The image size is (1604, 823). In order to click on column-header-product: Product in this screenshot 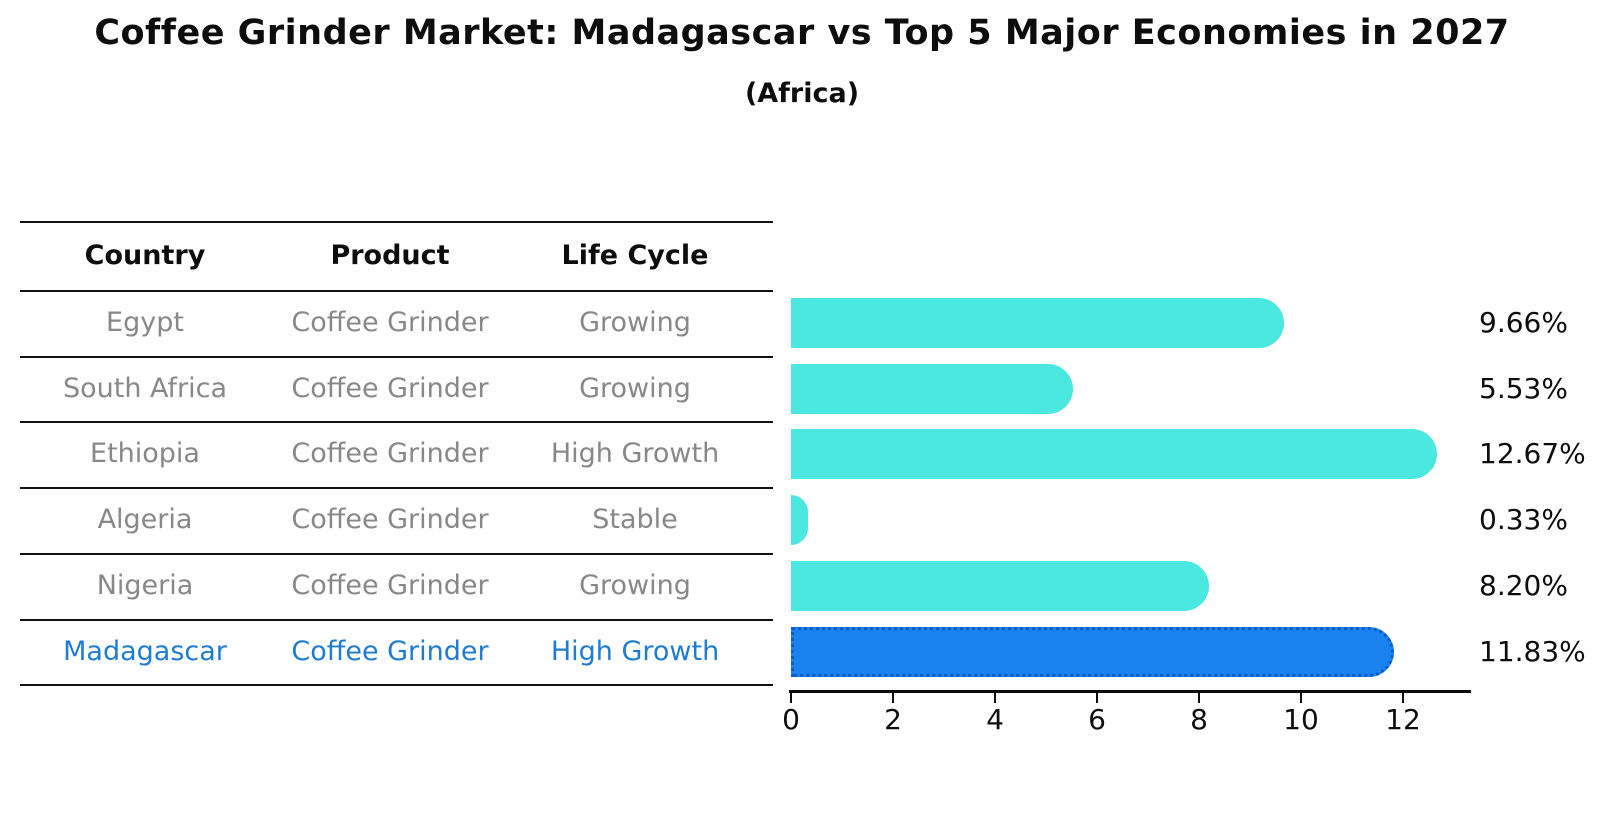, I will do `click(390, 255)`.